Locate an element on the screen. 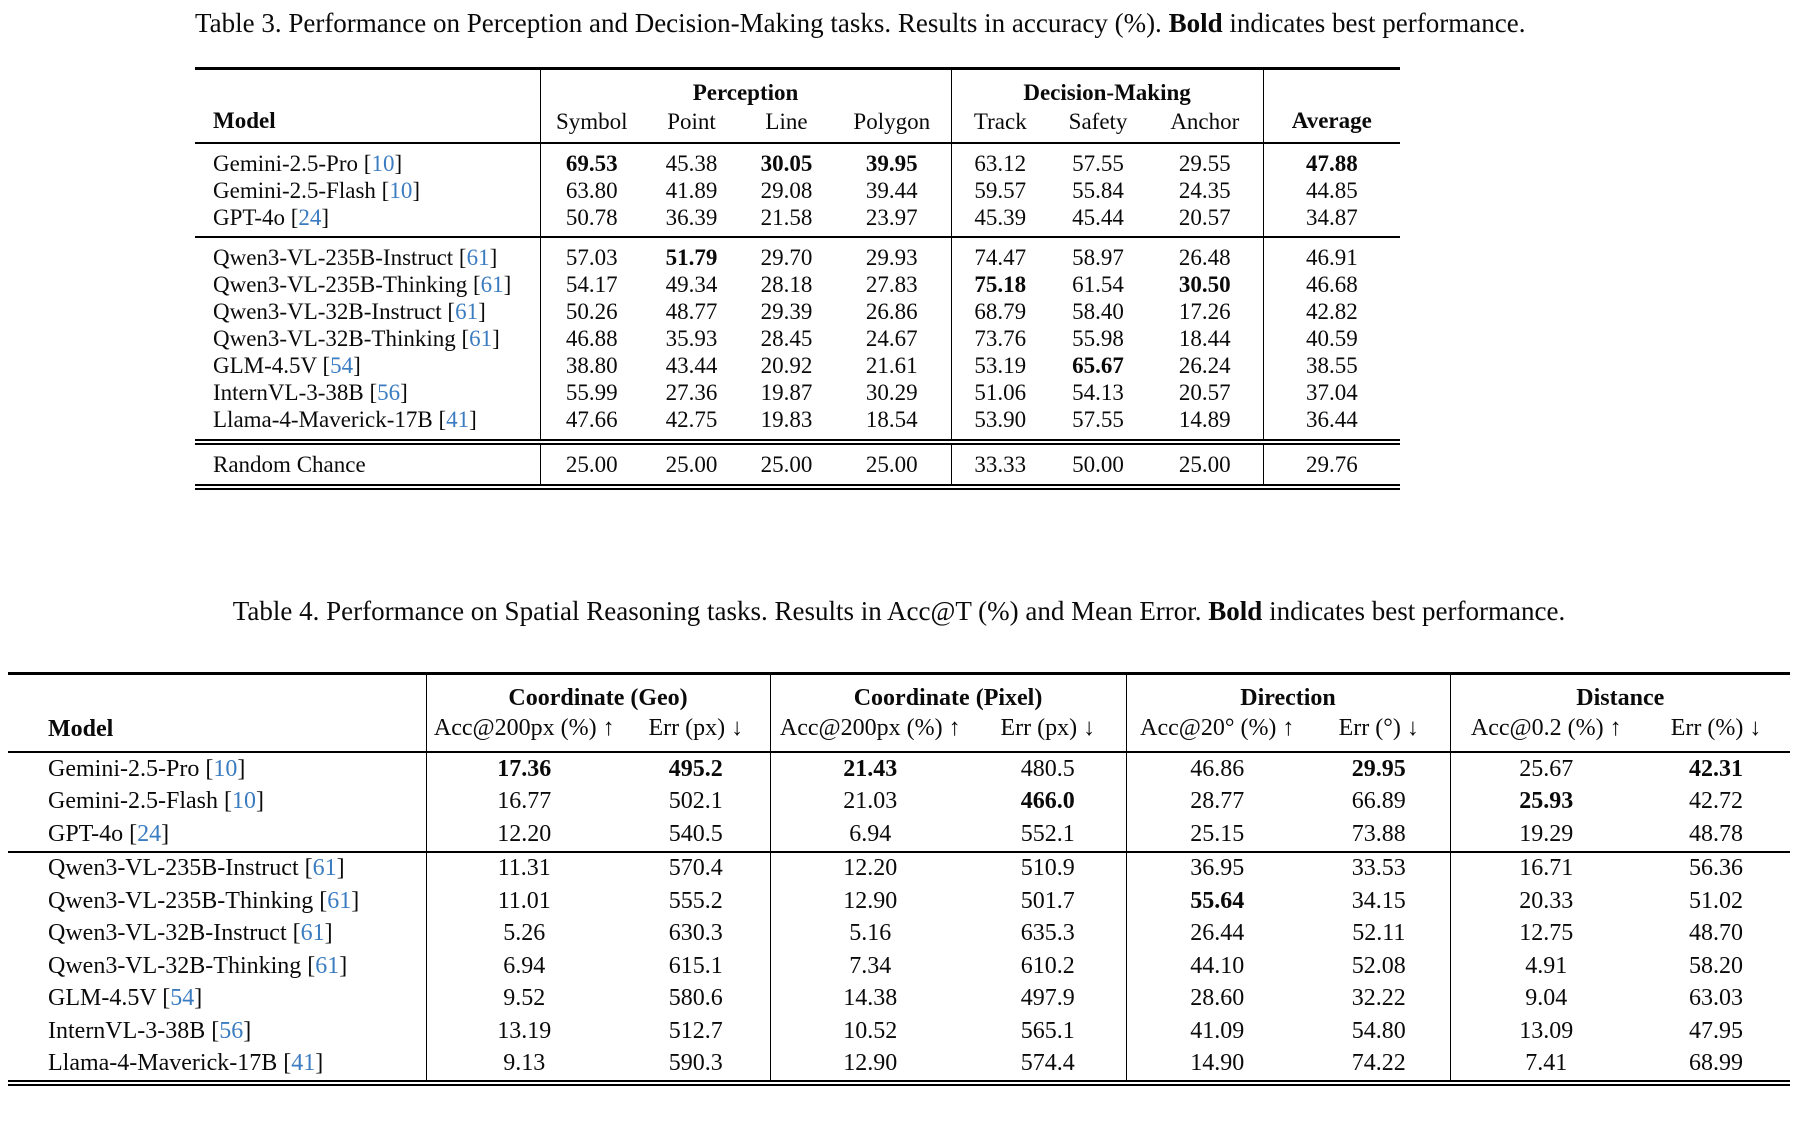 The image size is (1800, 1122). value-cell: 29.55 is located at coordinates (1204, 163).